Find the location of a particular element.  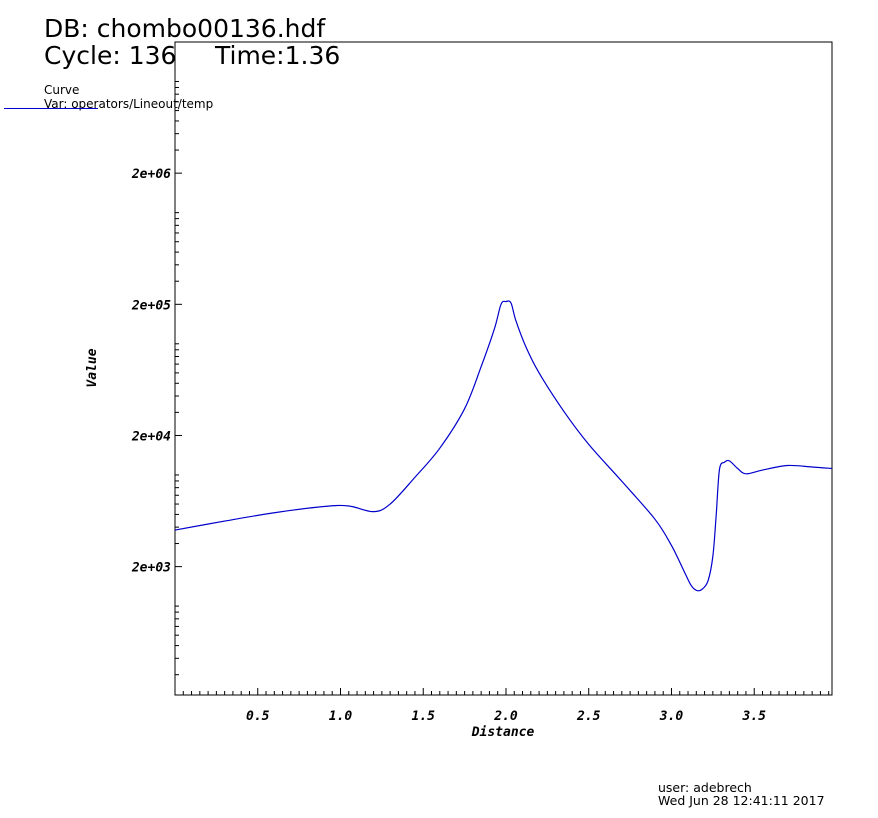

y-tick-label: 2e+04 is located at coordinates (151, 436).